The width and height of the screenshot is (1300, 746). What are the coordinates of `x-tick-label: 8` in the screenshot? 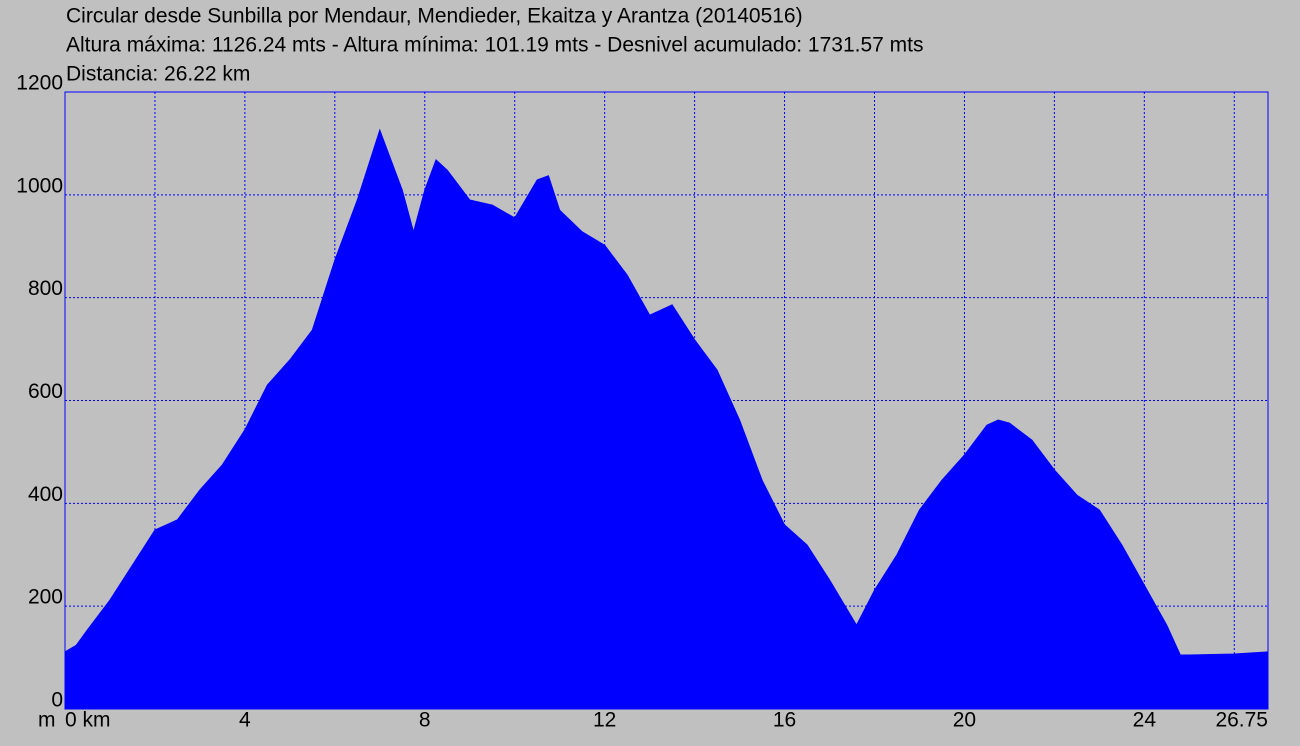 It's located at (425, 720).